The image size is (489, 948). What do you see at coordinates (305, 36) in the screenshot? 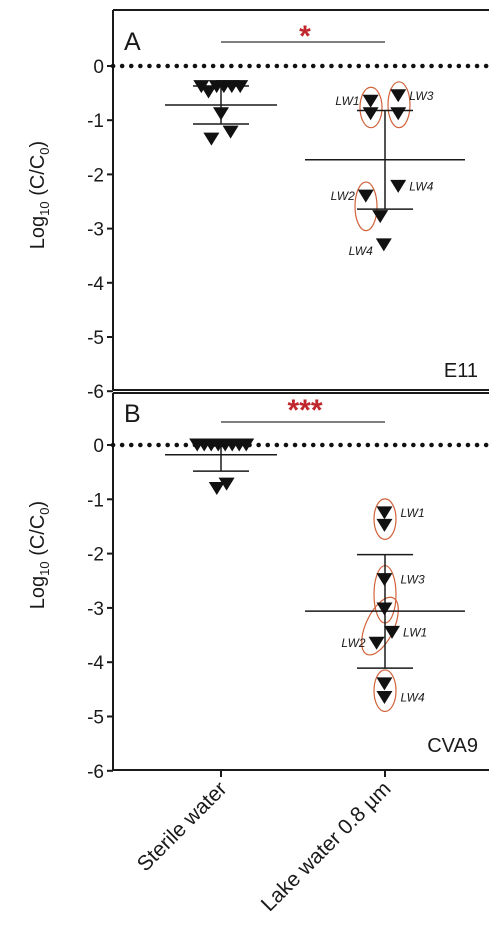
I see `significance-stars-a: *` at bounding box center [305, 36].